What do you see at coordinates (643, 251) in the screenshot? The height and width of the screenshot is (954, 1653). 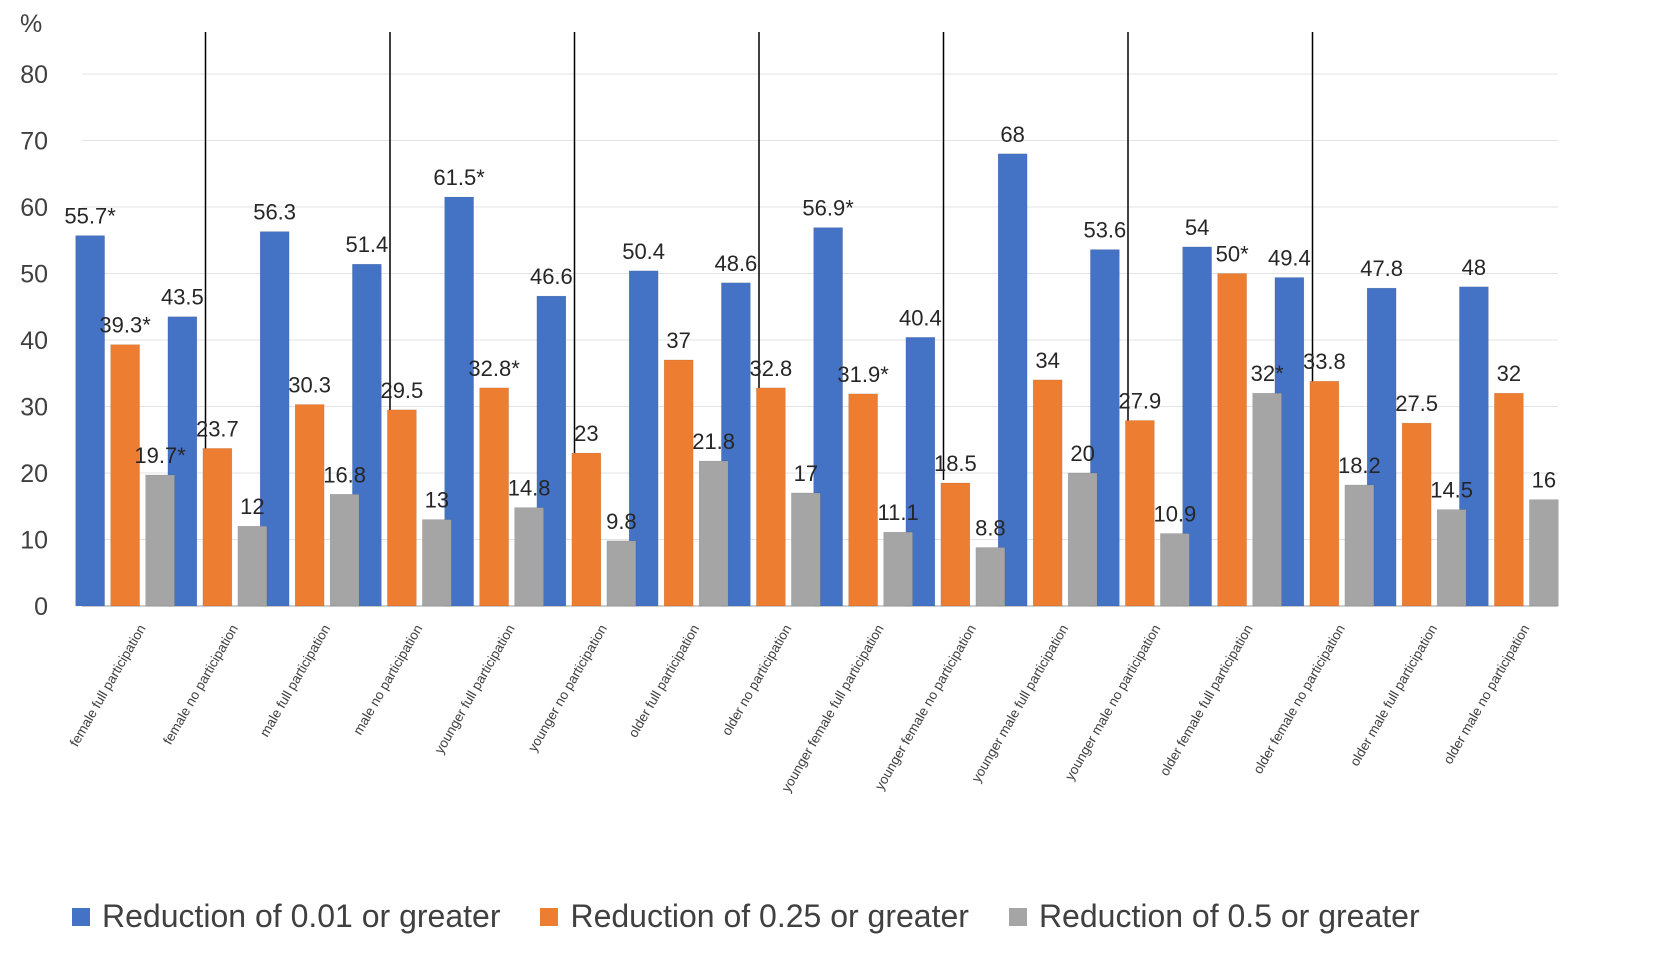 I see `data-label: 50.4` at bounding box center [643, 251].